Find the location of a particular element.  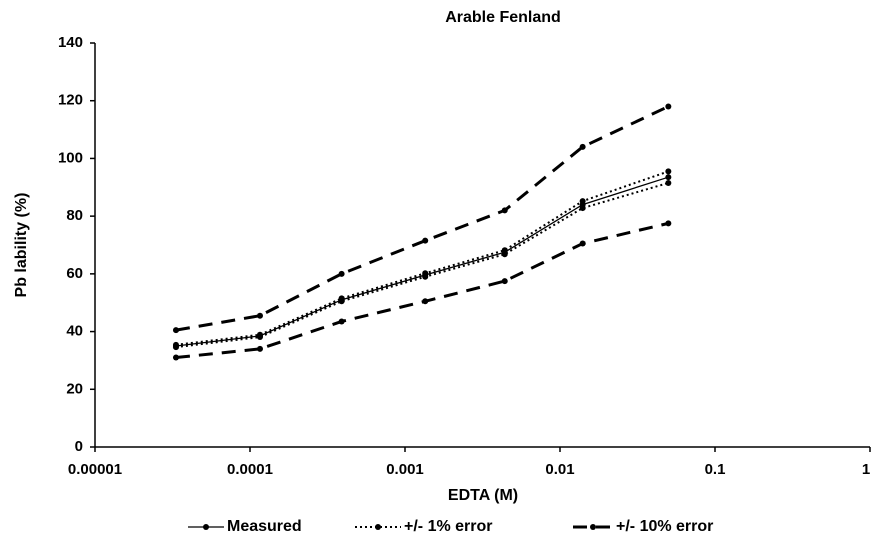

y-tick-label: 0 is located at coordinates (79, 446).